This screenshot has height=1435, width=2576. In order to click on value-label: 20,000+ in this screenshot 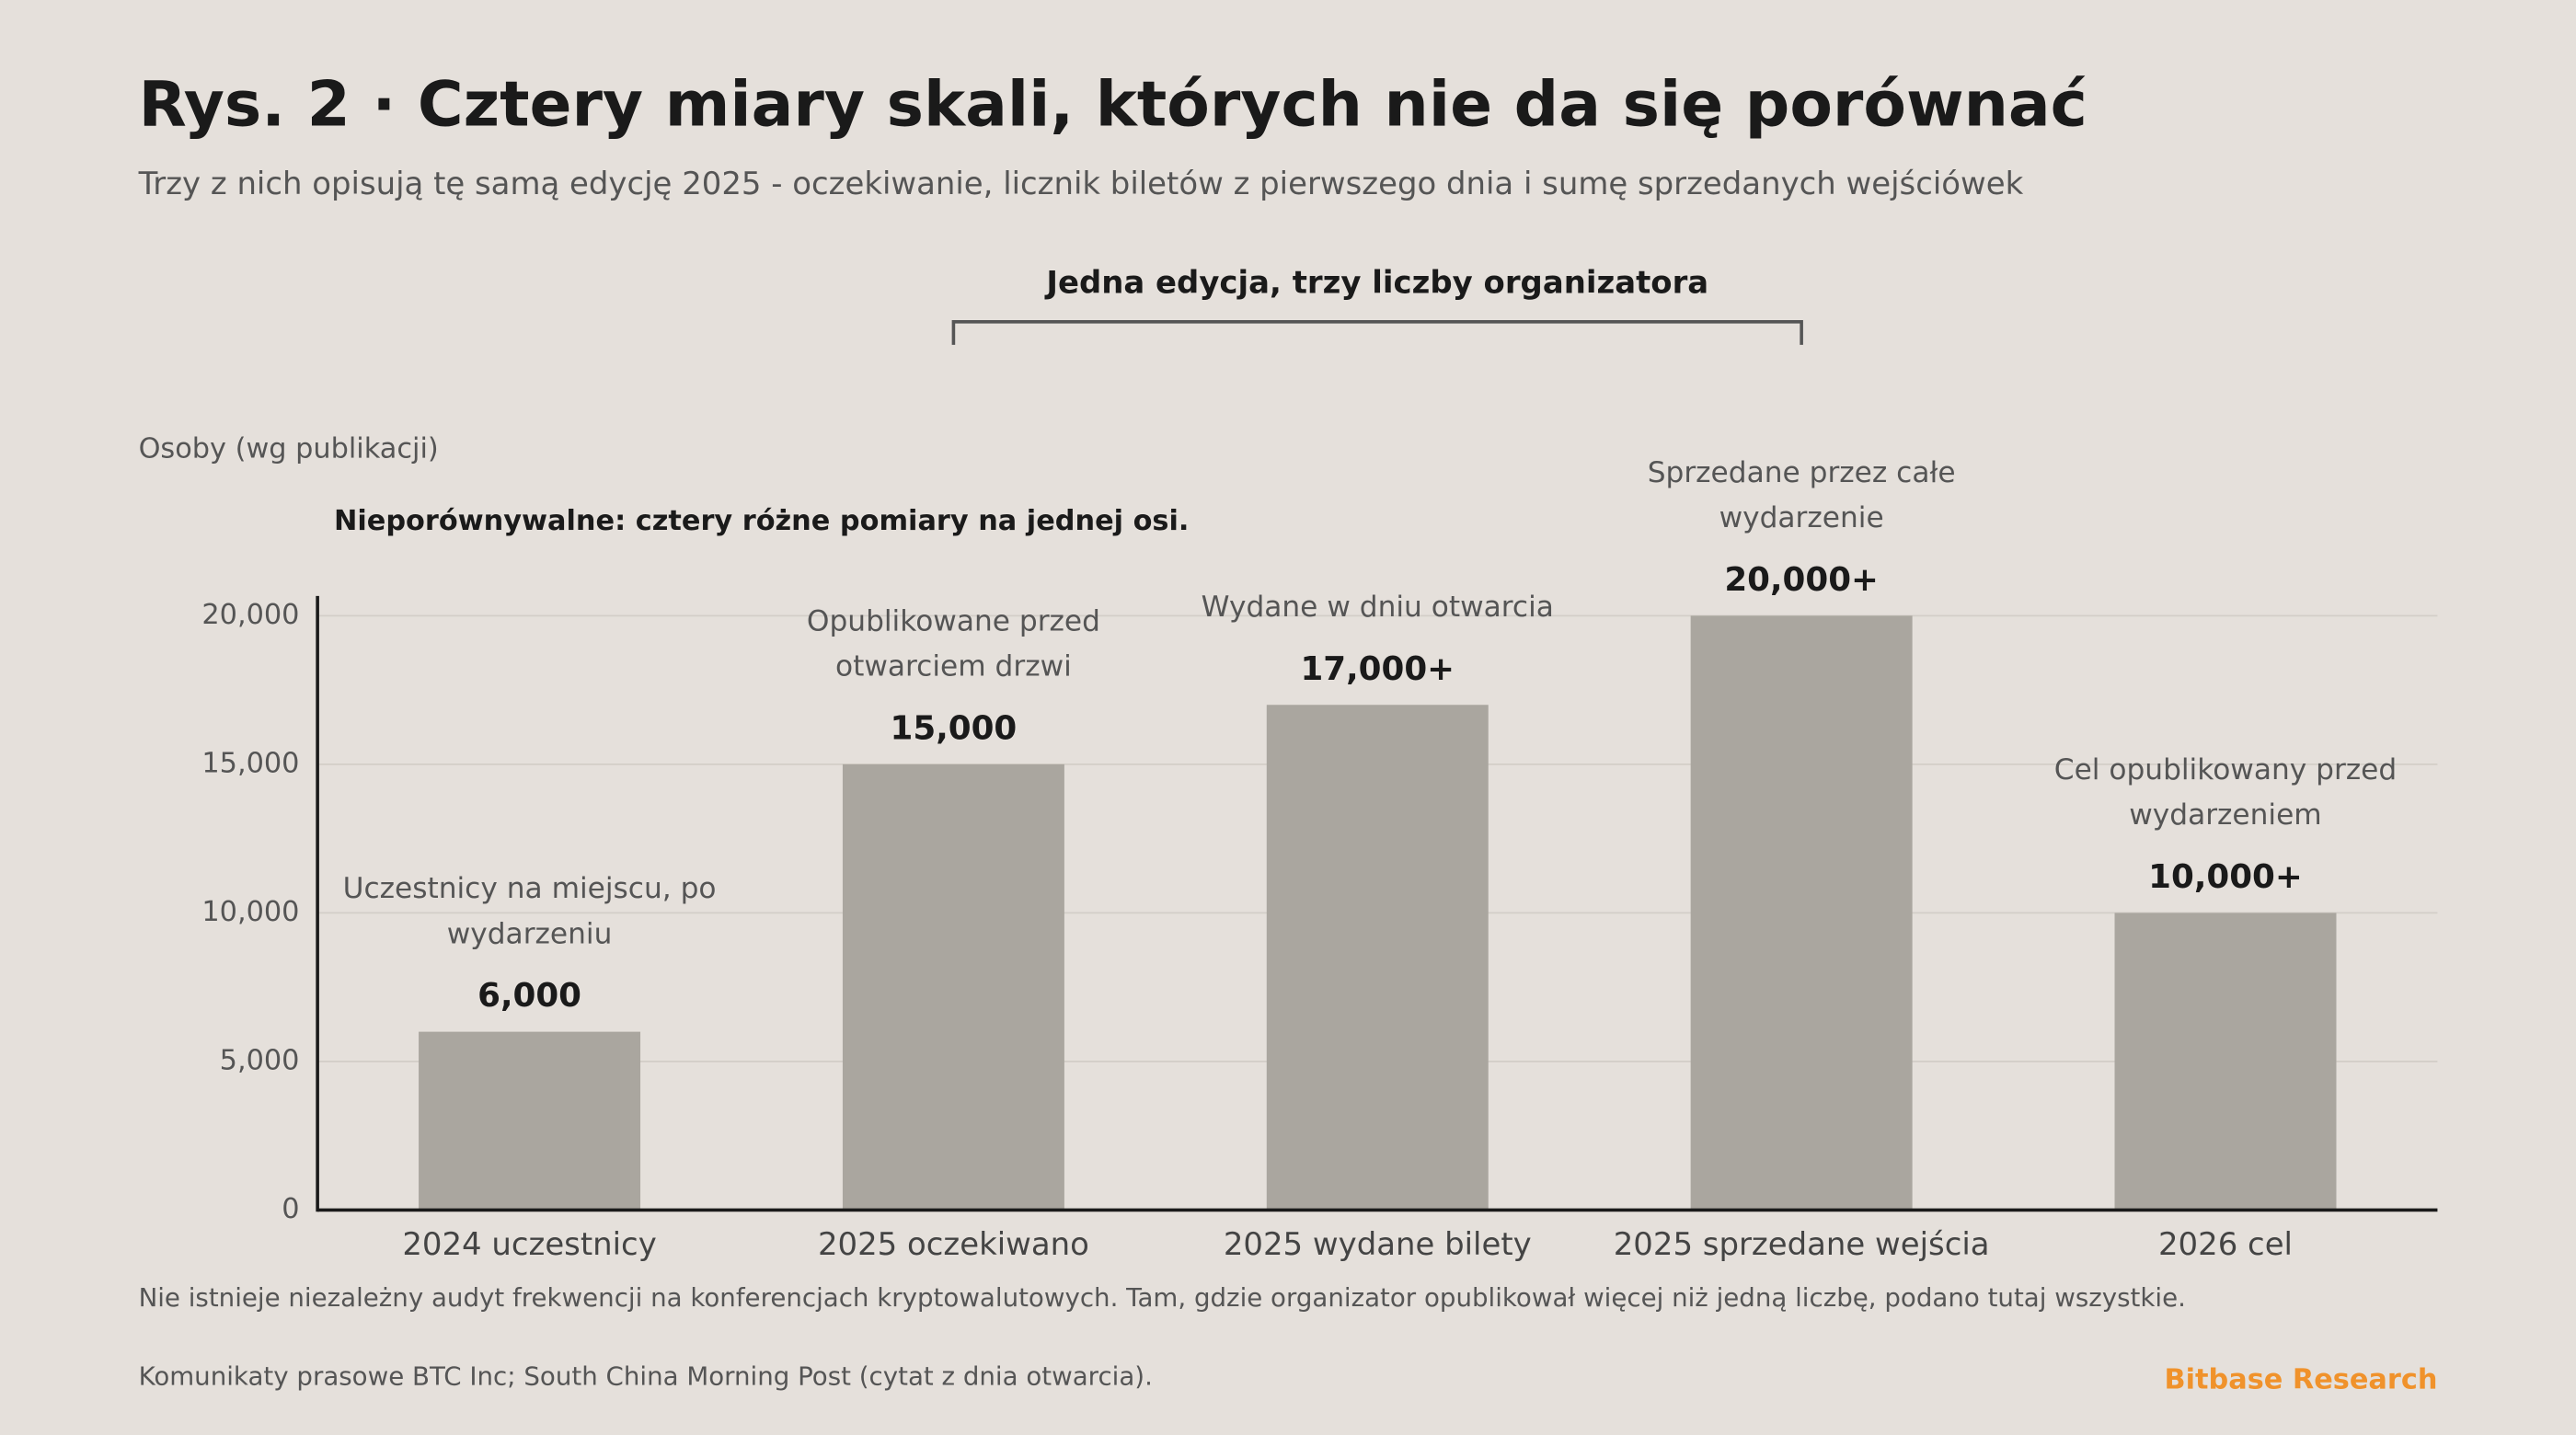, I will do `click(1801, 580)`.